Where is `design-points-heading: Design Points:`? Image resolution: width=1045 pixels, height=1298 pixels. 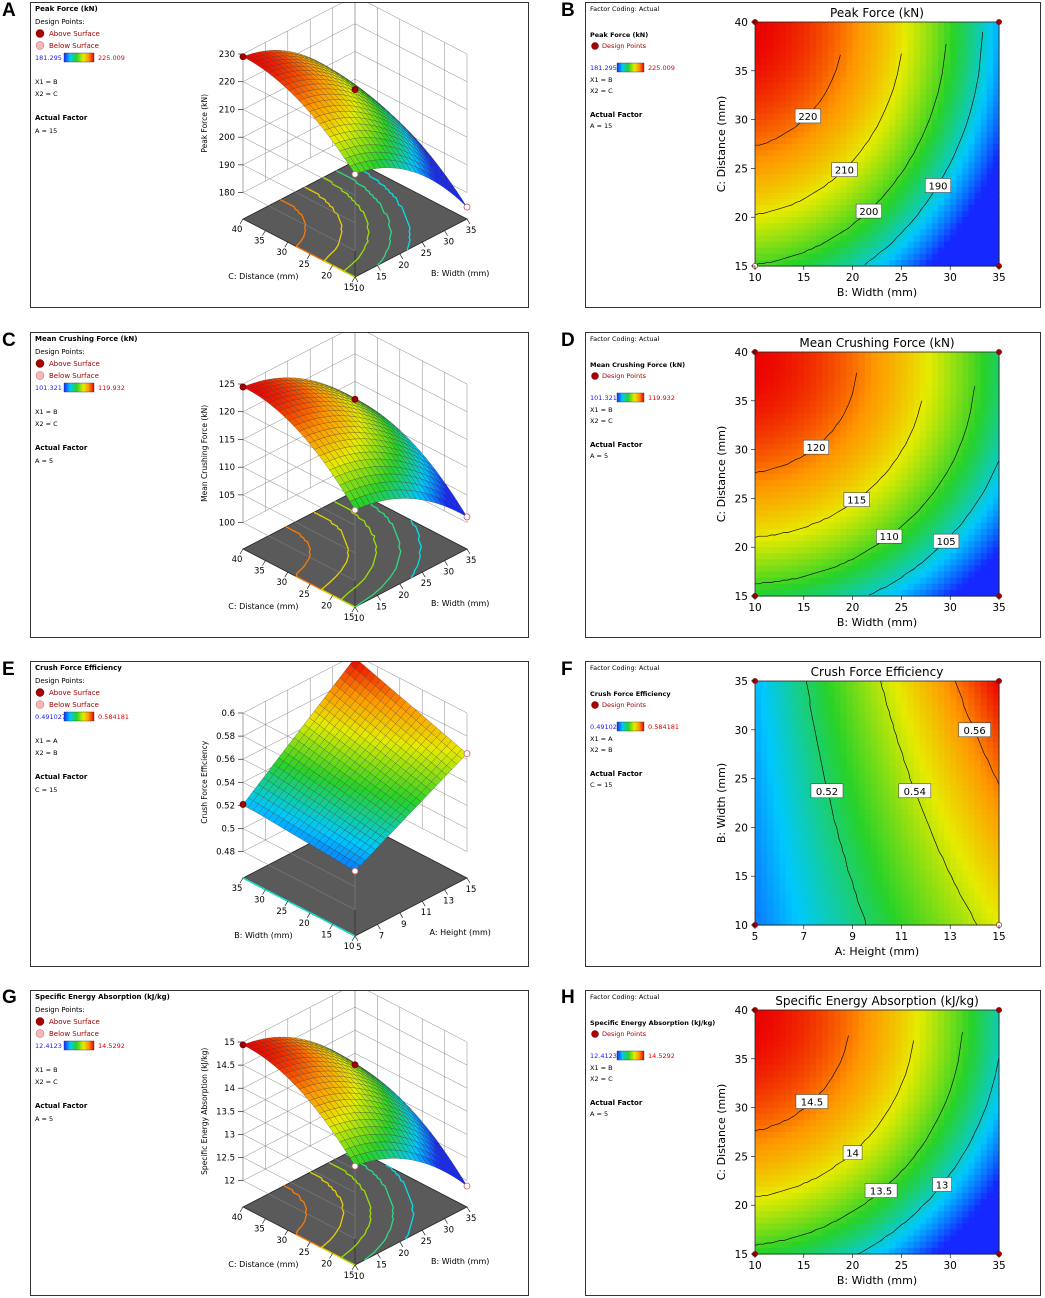 design-points-heading: Design Points: is located at coordinates (60, 22).